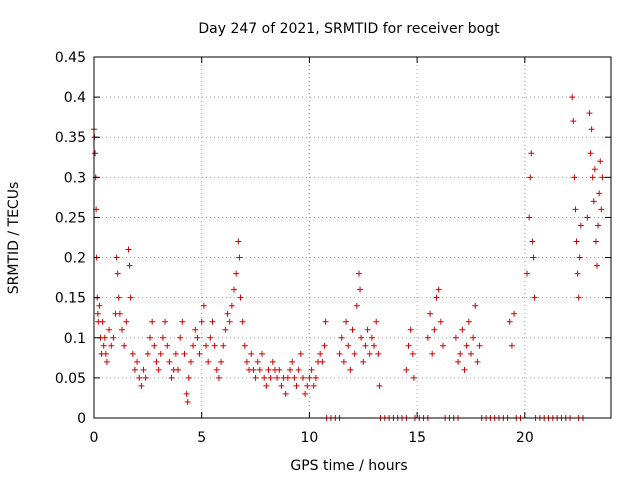 The image size is (640, 480). What do you see at coordinates (348, 466) in the screenshot?
I see `x-axis-label: GPS time / hours` at bounding box center [348, 466].